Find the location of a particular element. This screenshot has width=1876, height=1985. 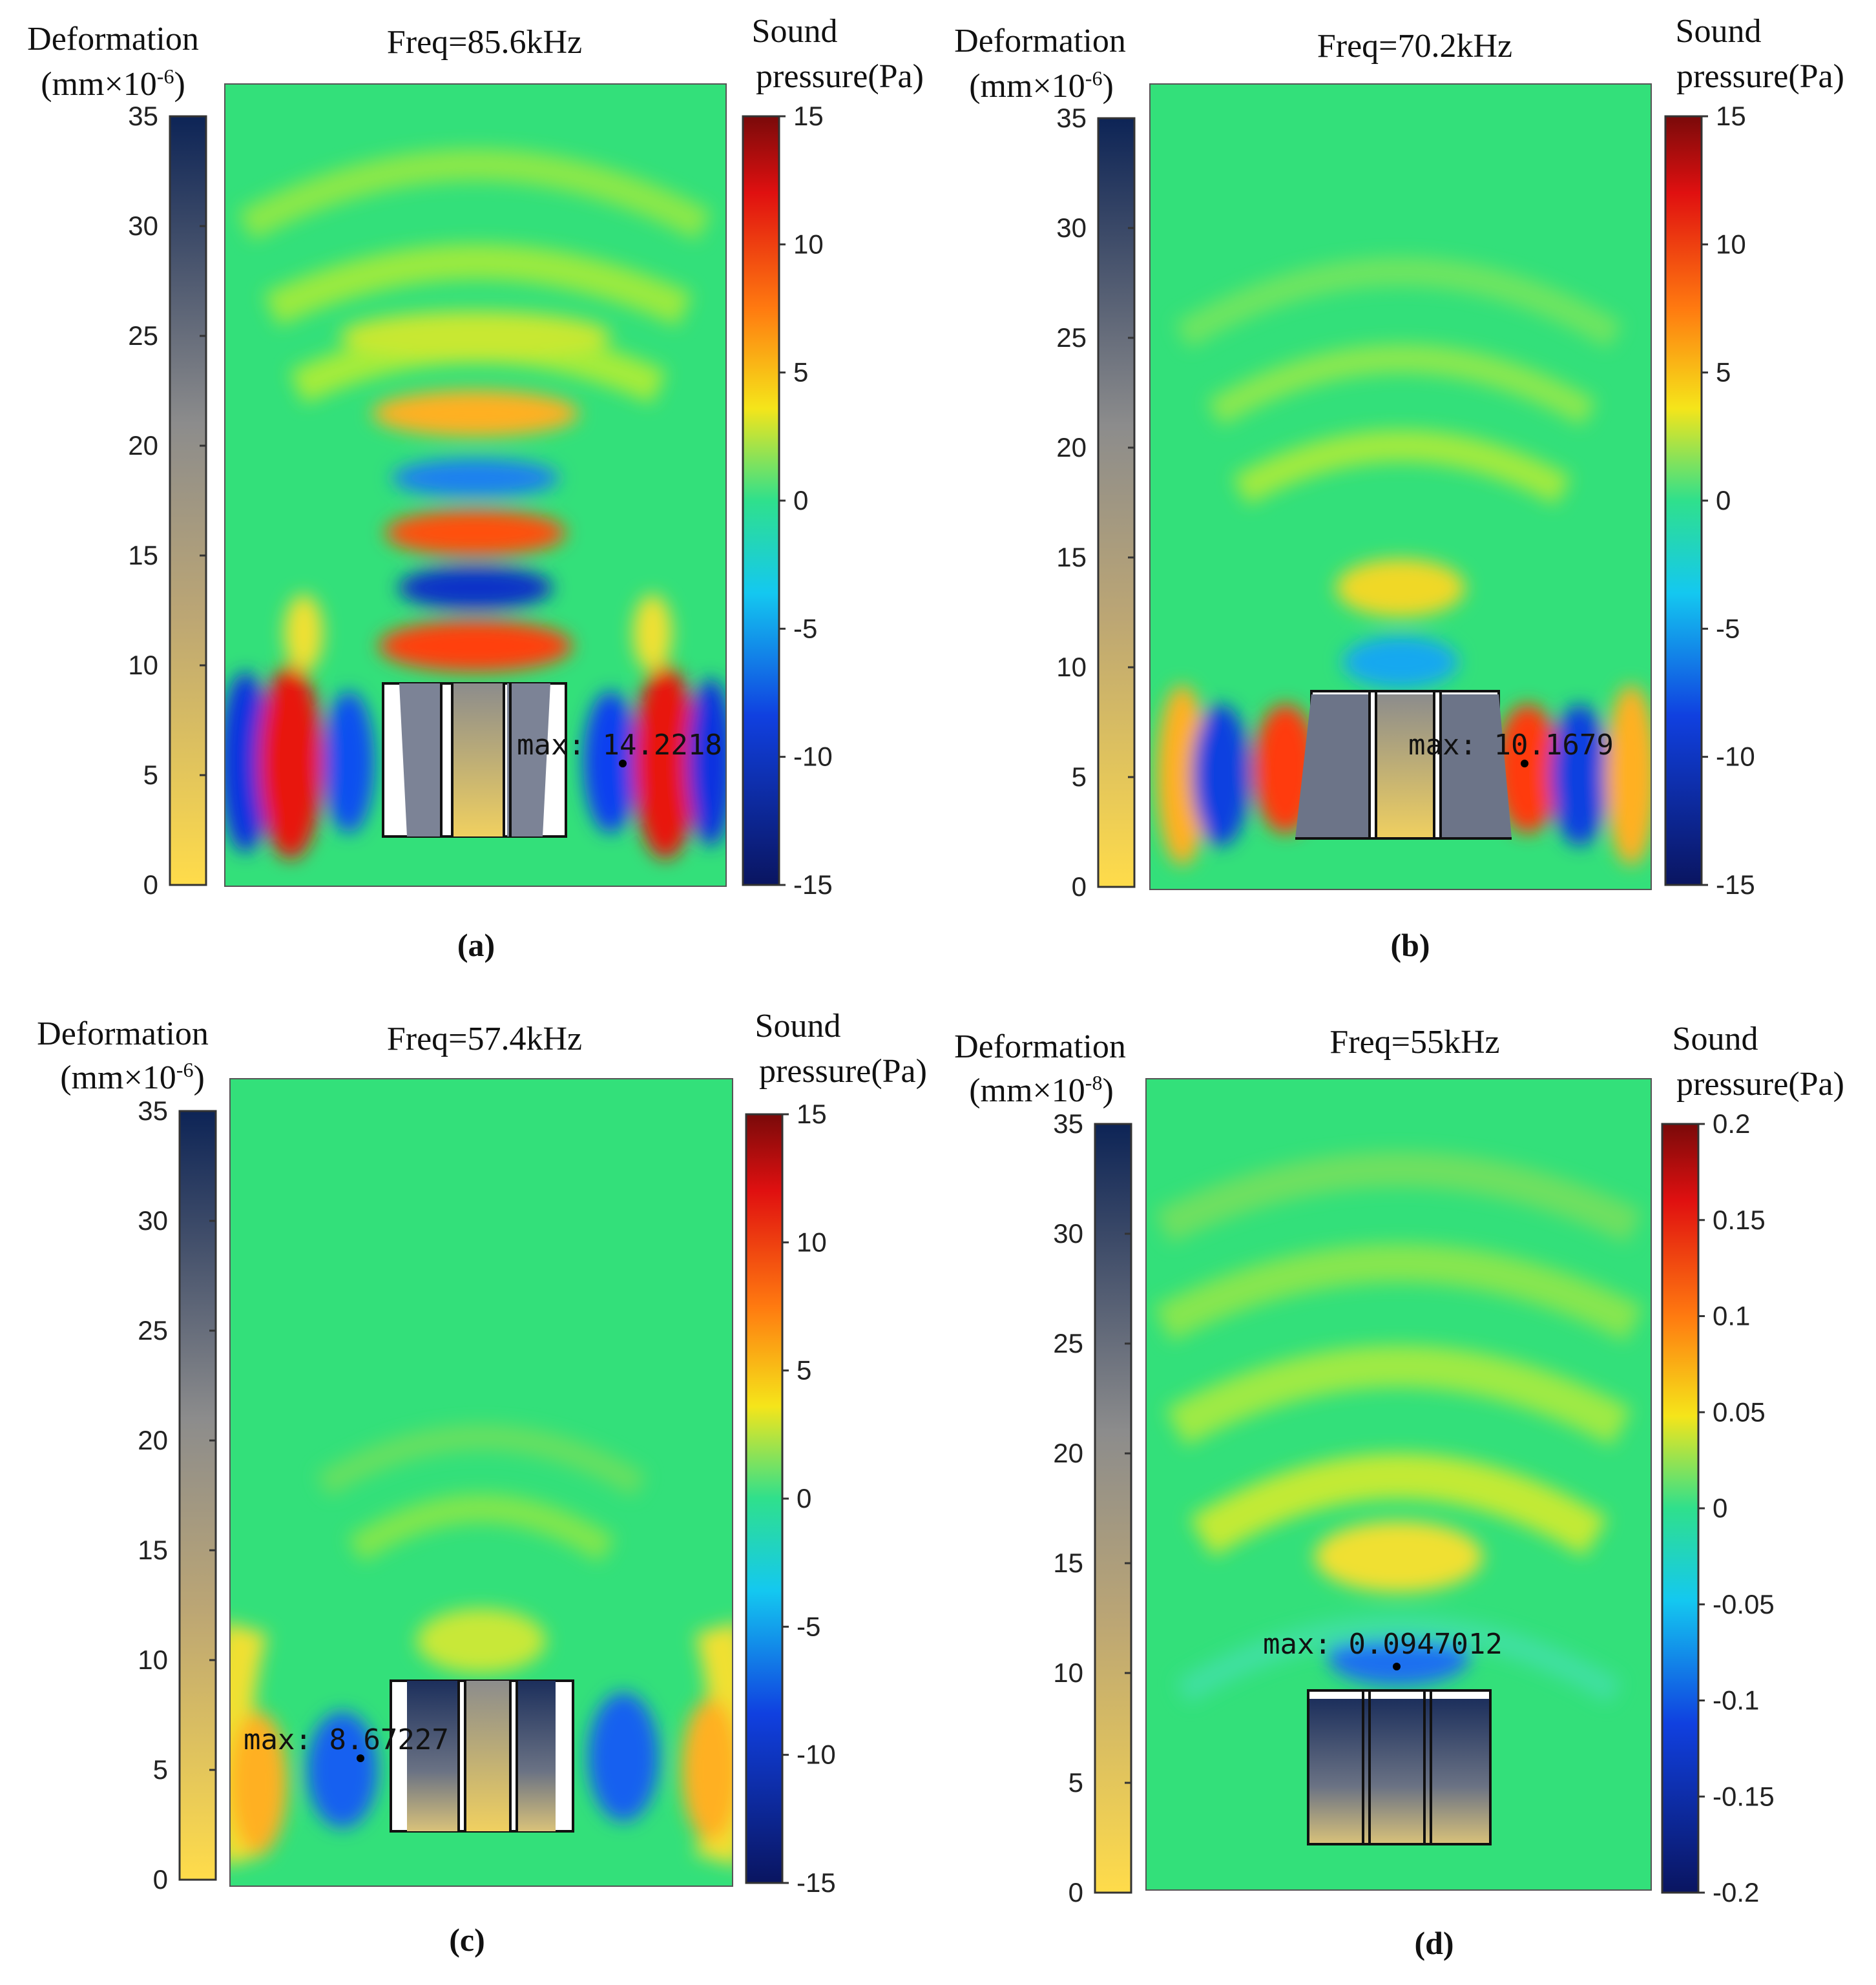

pressure-tick-label-b-3: 0 is located at coordinates (1723, 500).